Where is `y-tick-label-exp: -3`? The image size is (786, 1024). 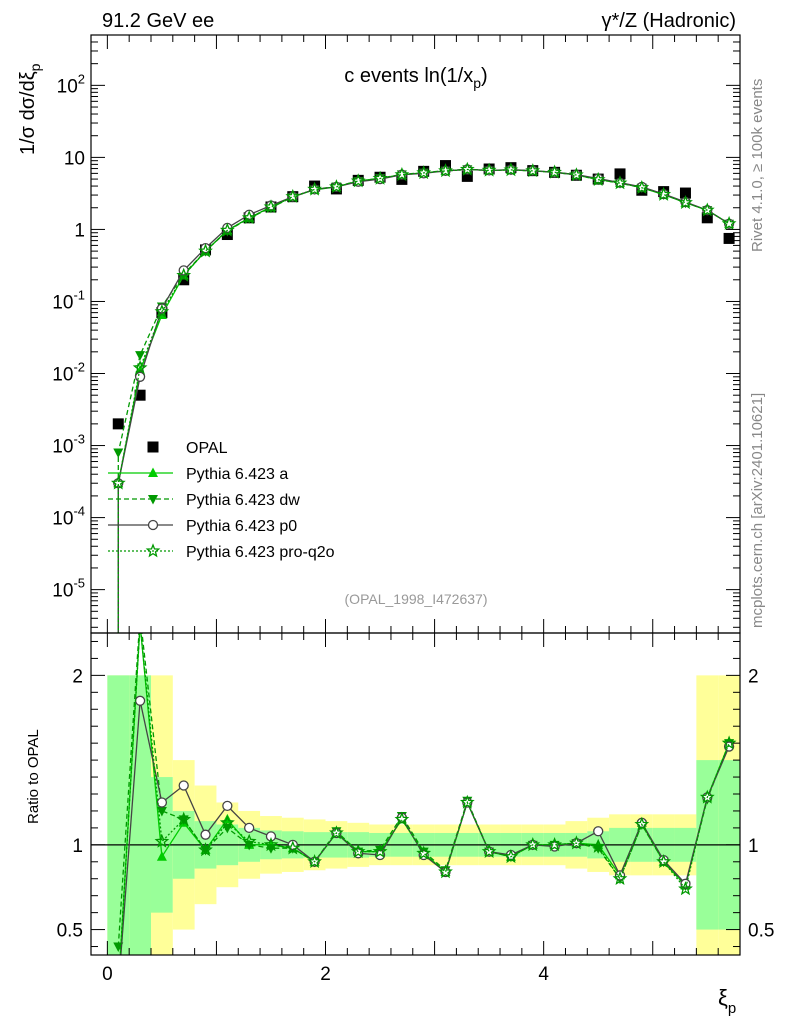 y-tick-label-exp: -3 is located at coordinates (79, 439).